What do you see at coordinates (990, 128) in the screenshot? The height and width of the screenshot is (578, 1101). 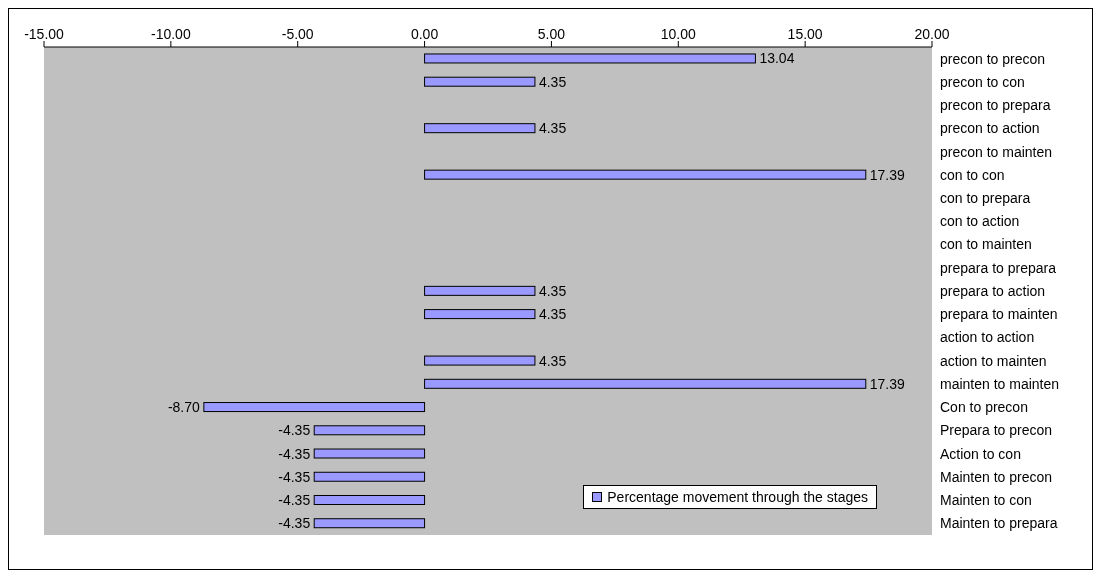 I see `y-tick-label: precon to action` at bounding box center [990, 128].